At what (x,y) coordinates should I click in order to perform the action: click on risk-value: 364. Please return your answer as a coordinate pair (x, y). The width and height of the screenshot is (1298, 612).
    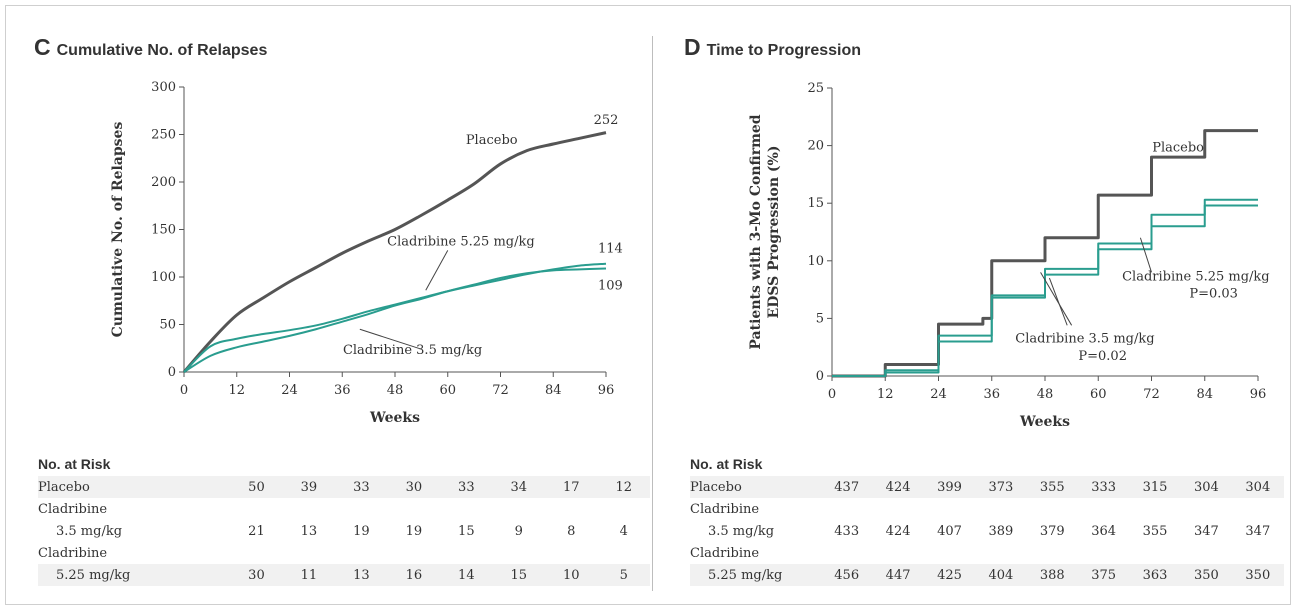
    Looking at the image, I should click on (1104, 531).